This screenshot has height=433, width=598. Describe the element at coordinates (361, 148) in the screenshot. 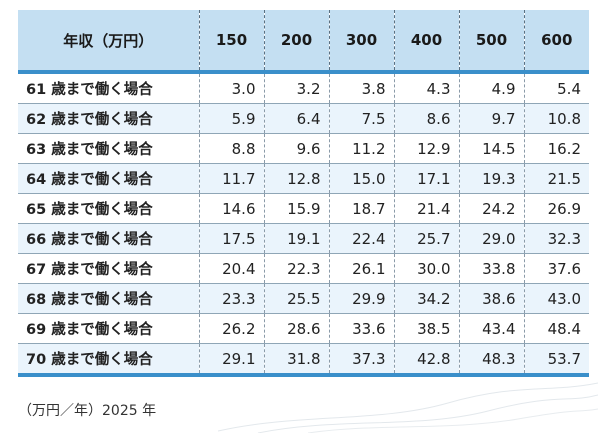

I see `table-cell: 11.2` at that location.